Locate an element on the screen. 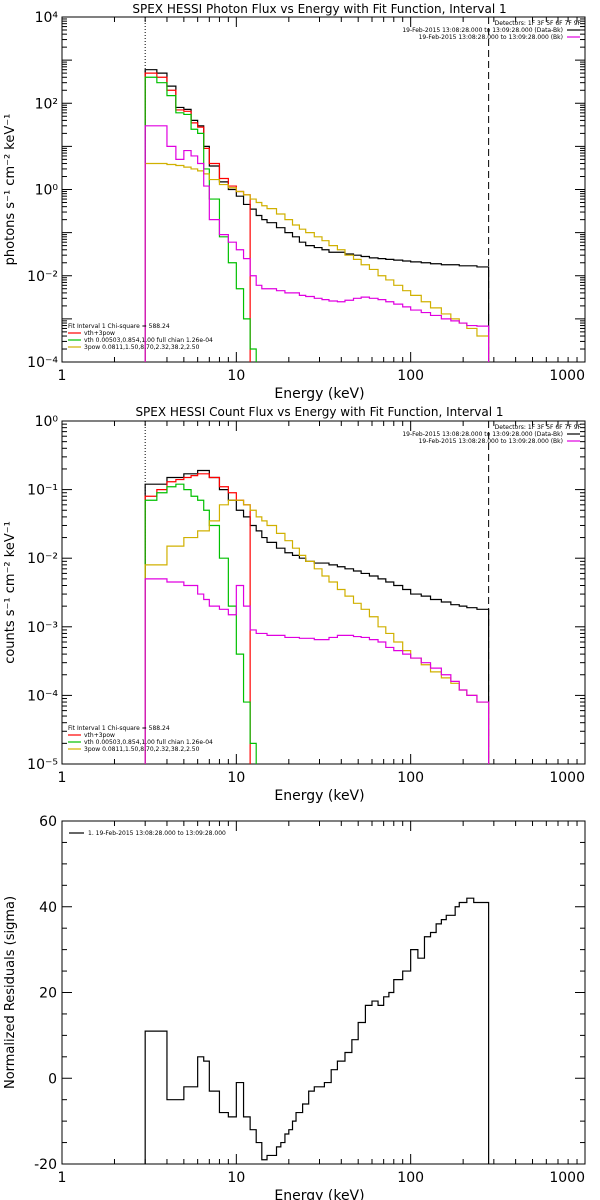  y-tick-label: 0 is located at coordinates (52, 1079).